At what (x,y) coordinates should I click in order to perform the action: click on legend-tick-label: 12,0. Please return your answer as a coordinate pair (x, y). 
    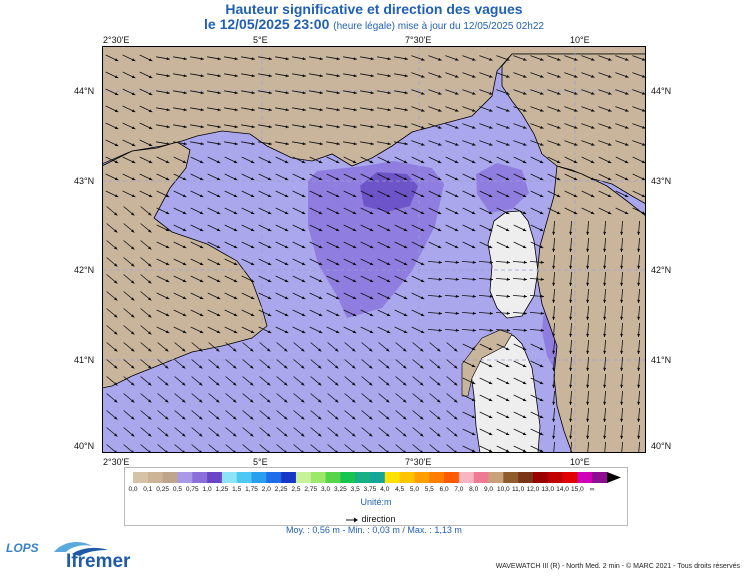
    Looking at the image, I should click on (533, 489).